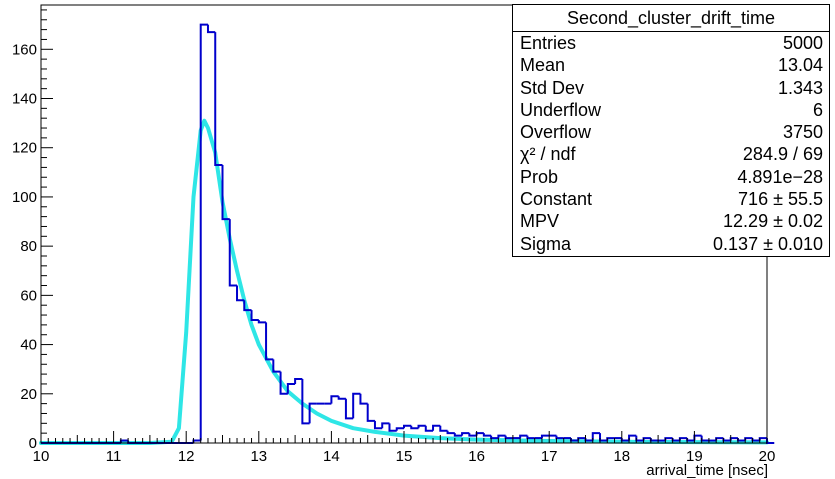 The image size is (835, 479). Describe the element at coordinates (767, 456) in the screenshot. I see `x-tick-label: 20` at that location.